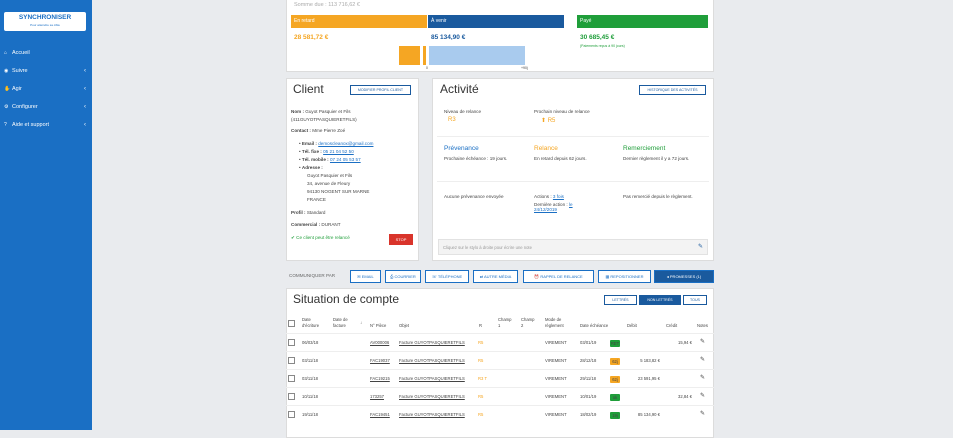 Image resolution: width=953 pixels, height=438 pixels. I want to click on col-champ1: Champ 1, so click(505, 322).